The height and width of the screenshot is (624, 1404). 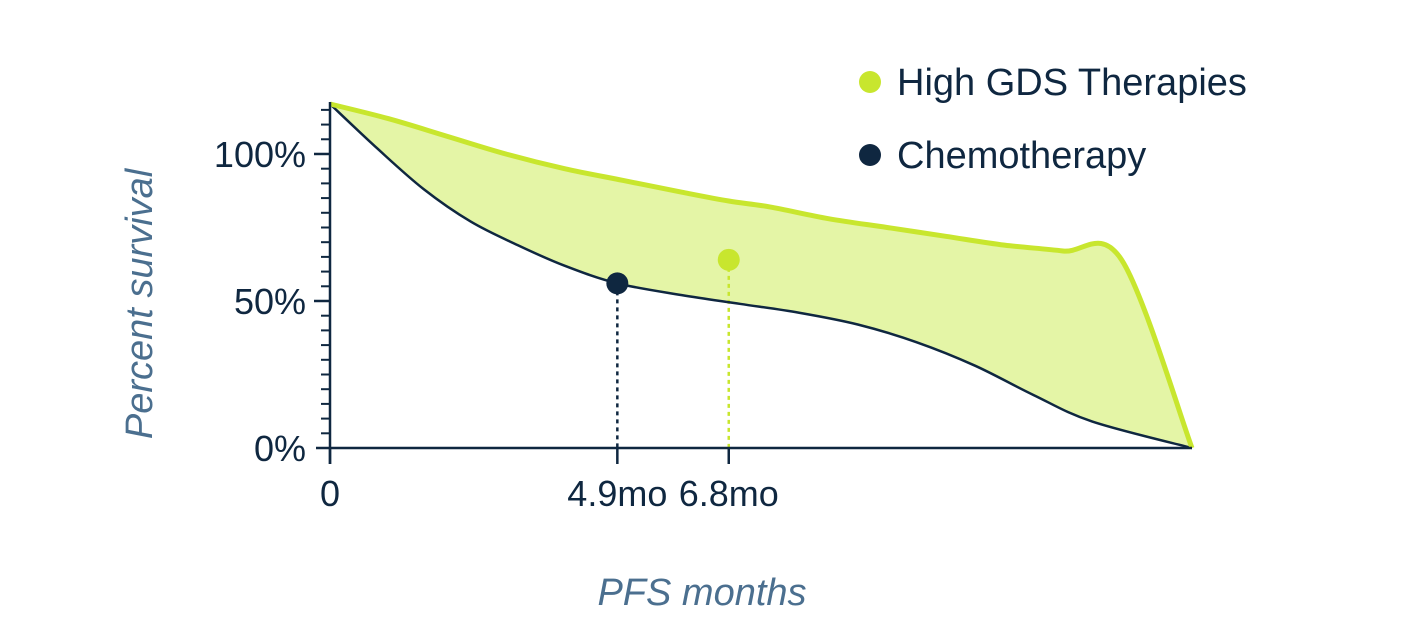 What do you see at coordinates (617, 493) in the screenshot?
I see `x-tick-label: 4.9mo` at bounding box center [617, 493].